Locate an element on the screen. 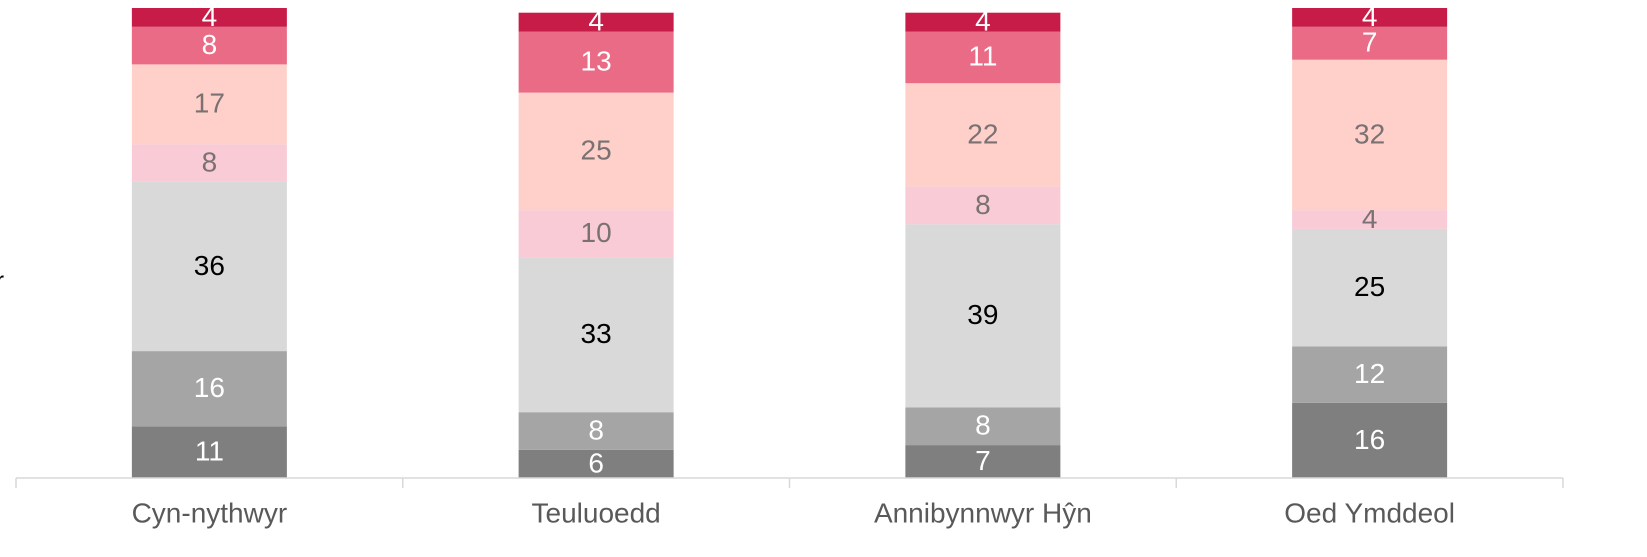 This screenshot has width=1647, height=557. data-label: 13 is located at coordinates (596, 60).